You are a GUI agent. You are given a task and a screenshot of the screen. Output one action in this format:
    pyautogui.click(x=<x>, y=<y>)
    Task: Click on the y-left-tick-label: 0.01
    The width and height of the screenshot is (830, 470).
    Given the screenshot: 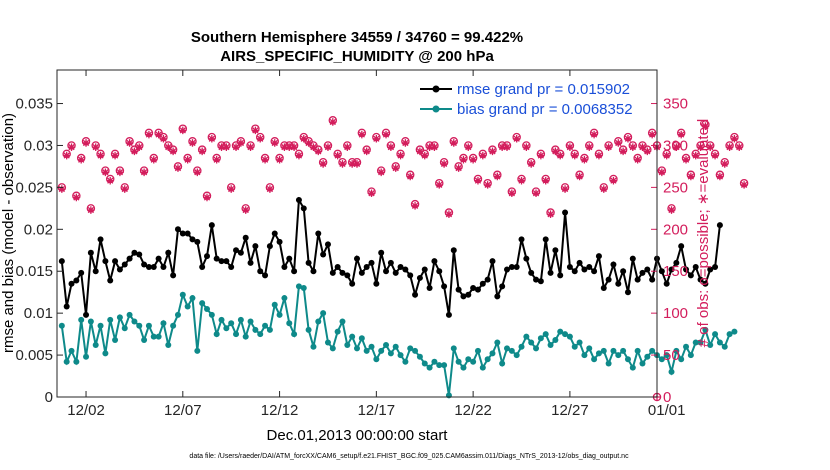 What is the action you would take?
    pyautogui.click(x=38, y=313)
    